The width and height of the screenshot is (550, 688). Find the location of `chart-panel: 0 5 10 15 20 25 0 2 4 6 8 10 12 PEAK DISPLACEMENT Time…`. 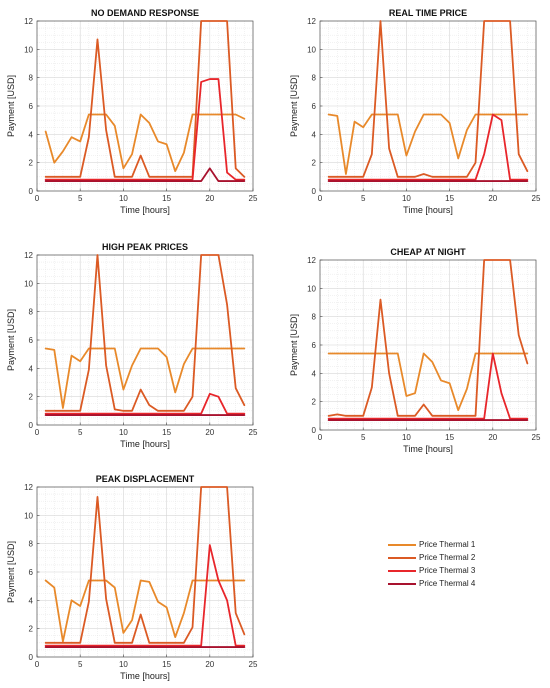

chart-panel: 0 5 10 15 20 25 0 2 4 6 8 10 12 PEAK DISPLACEMENT Time… is located at coordinates (132, 577).